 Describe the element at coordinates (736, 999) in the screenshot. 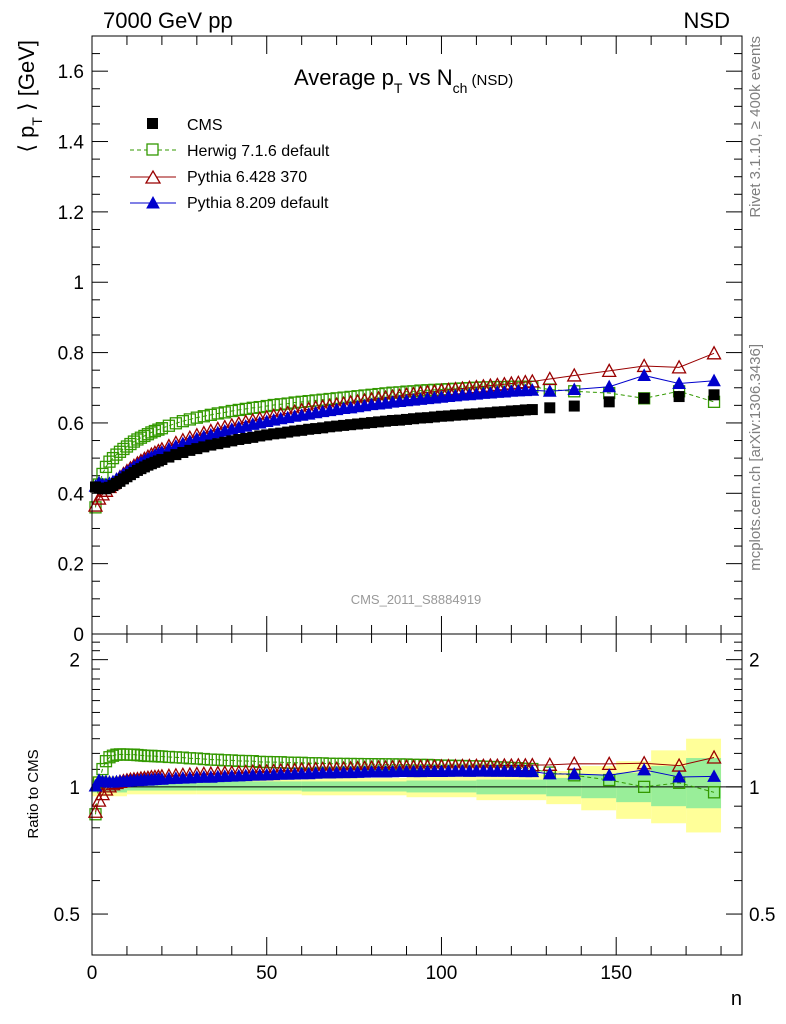

I see `x-axis-label: n` at that location.